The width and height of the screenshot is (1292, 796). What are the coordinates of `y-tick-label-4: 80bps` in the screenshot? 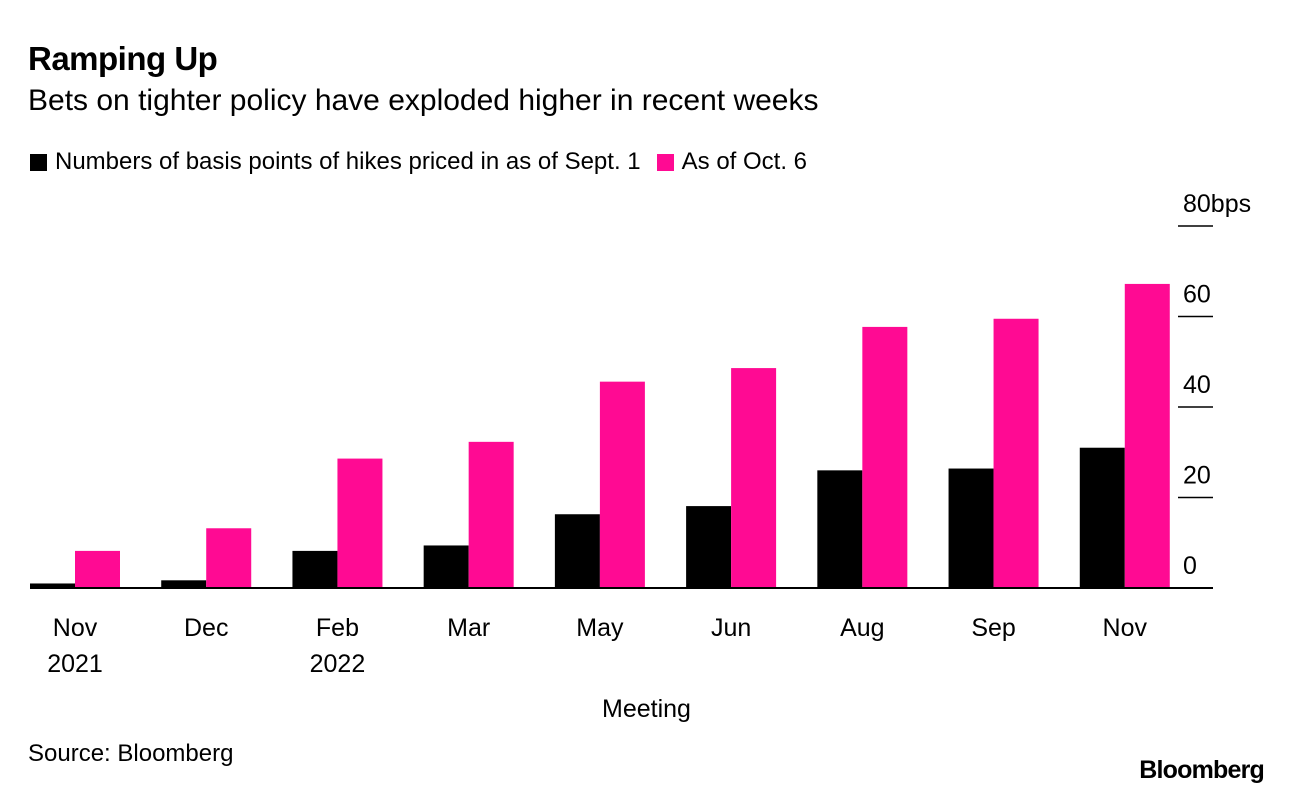 It's located at (1217, 204).